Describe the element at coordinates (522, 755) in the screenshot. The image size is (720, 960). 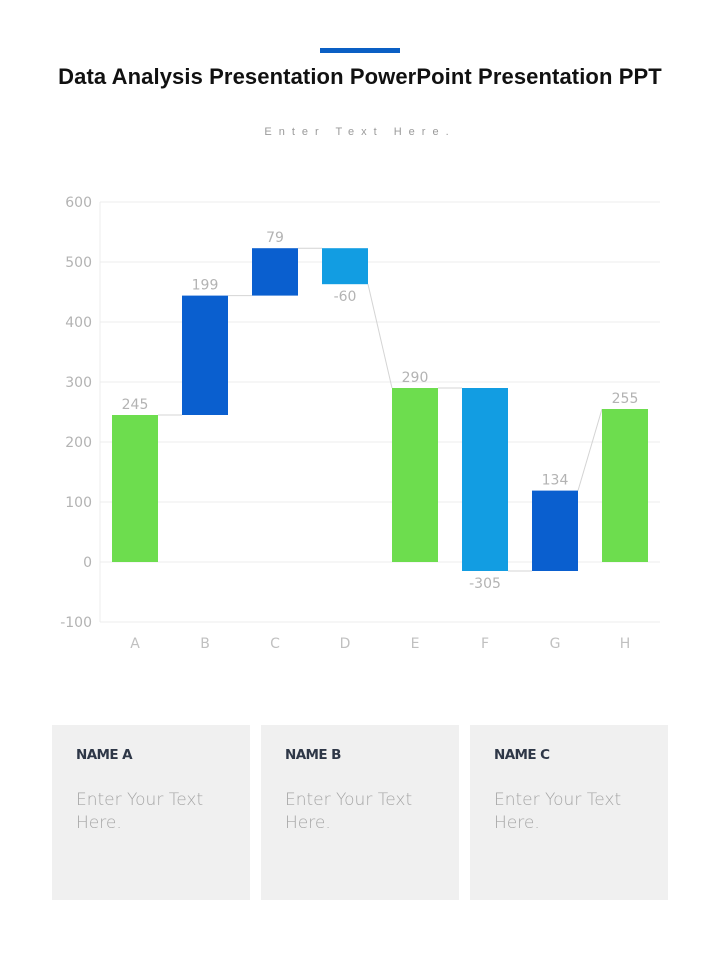
I see `card-title: NAME C` at that location.